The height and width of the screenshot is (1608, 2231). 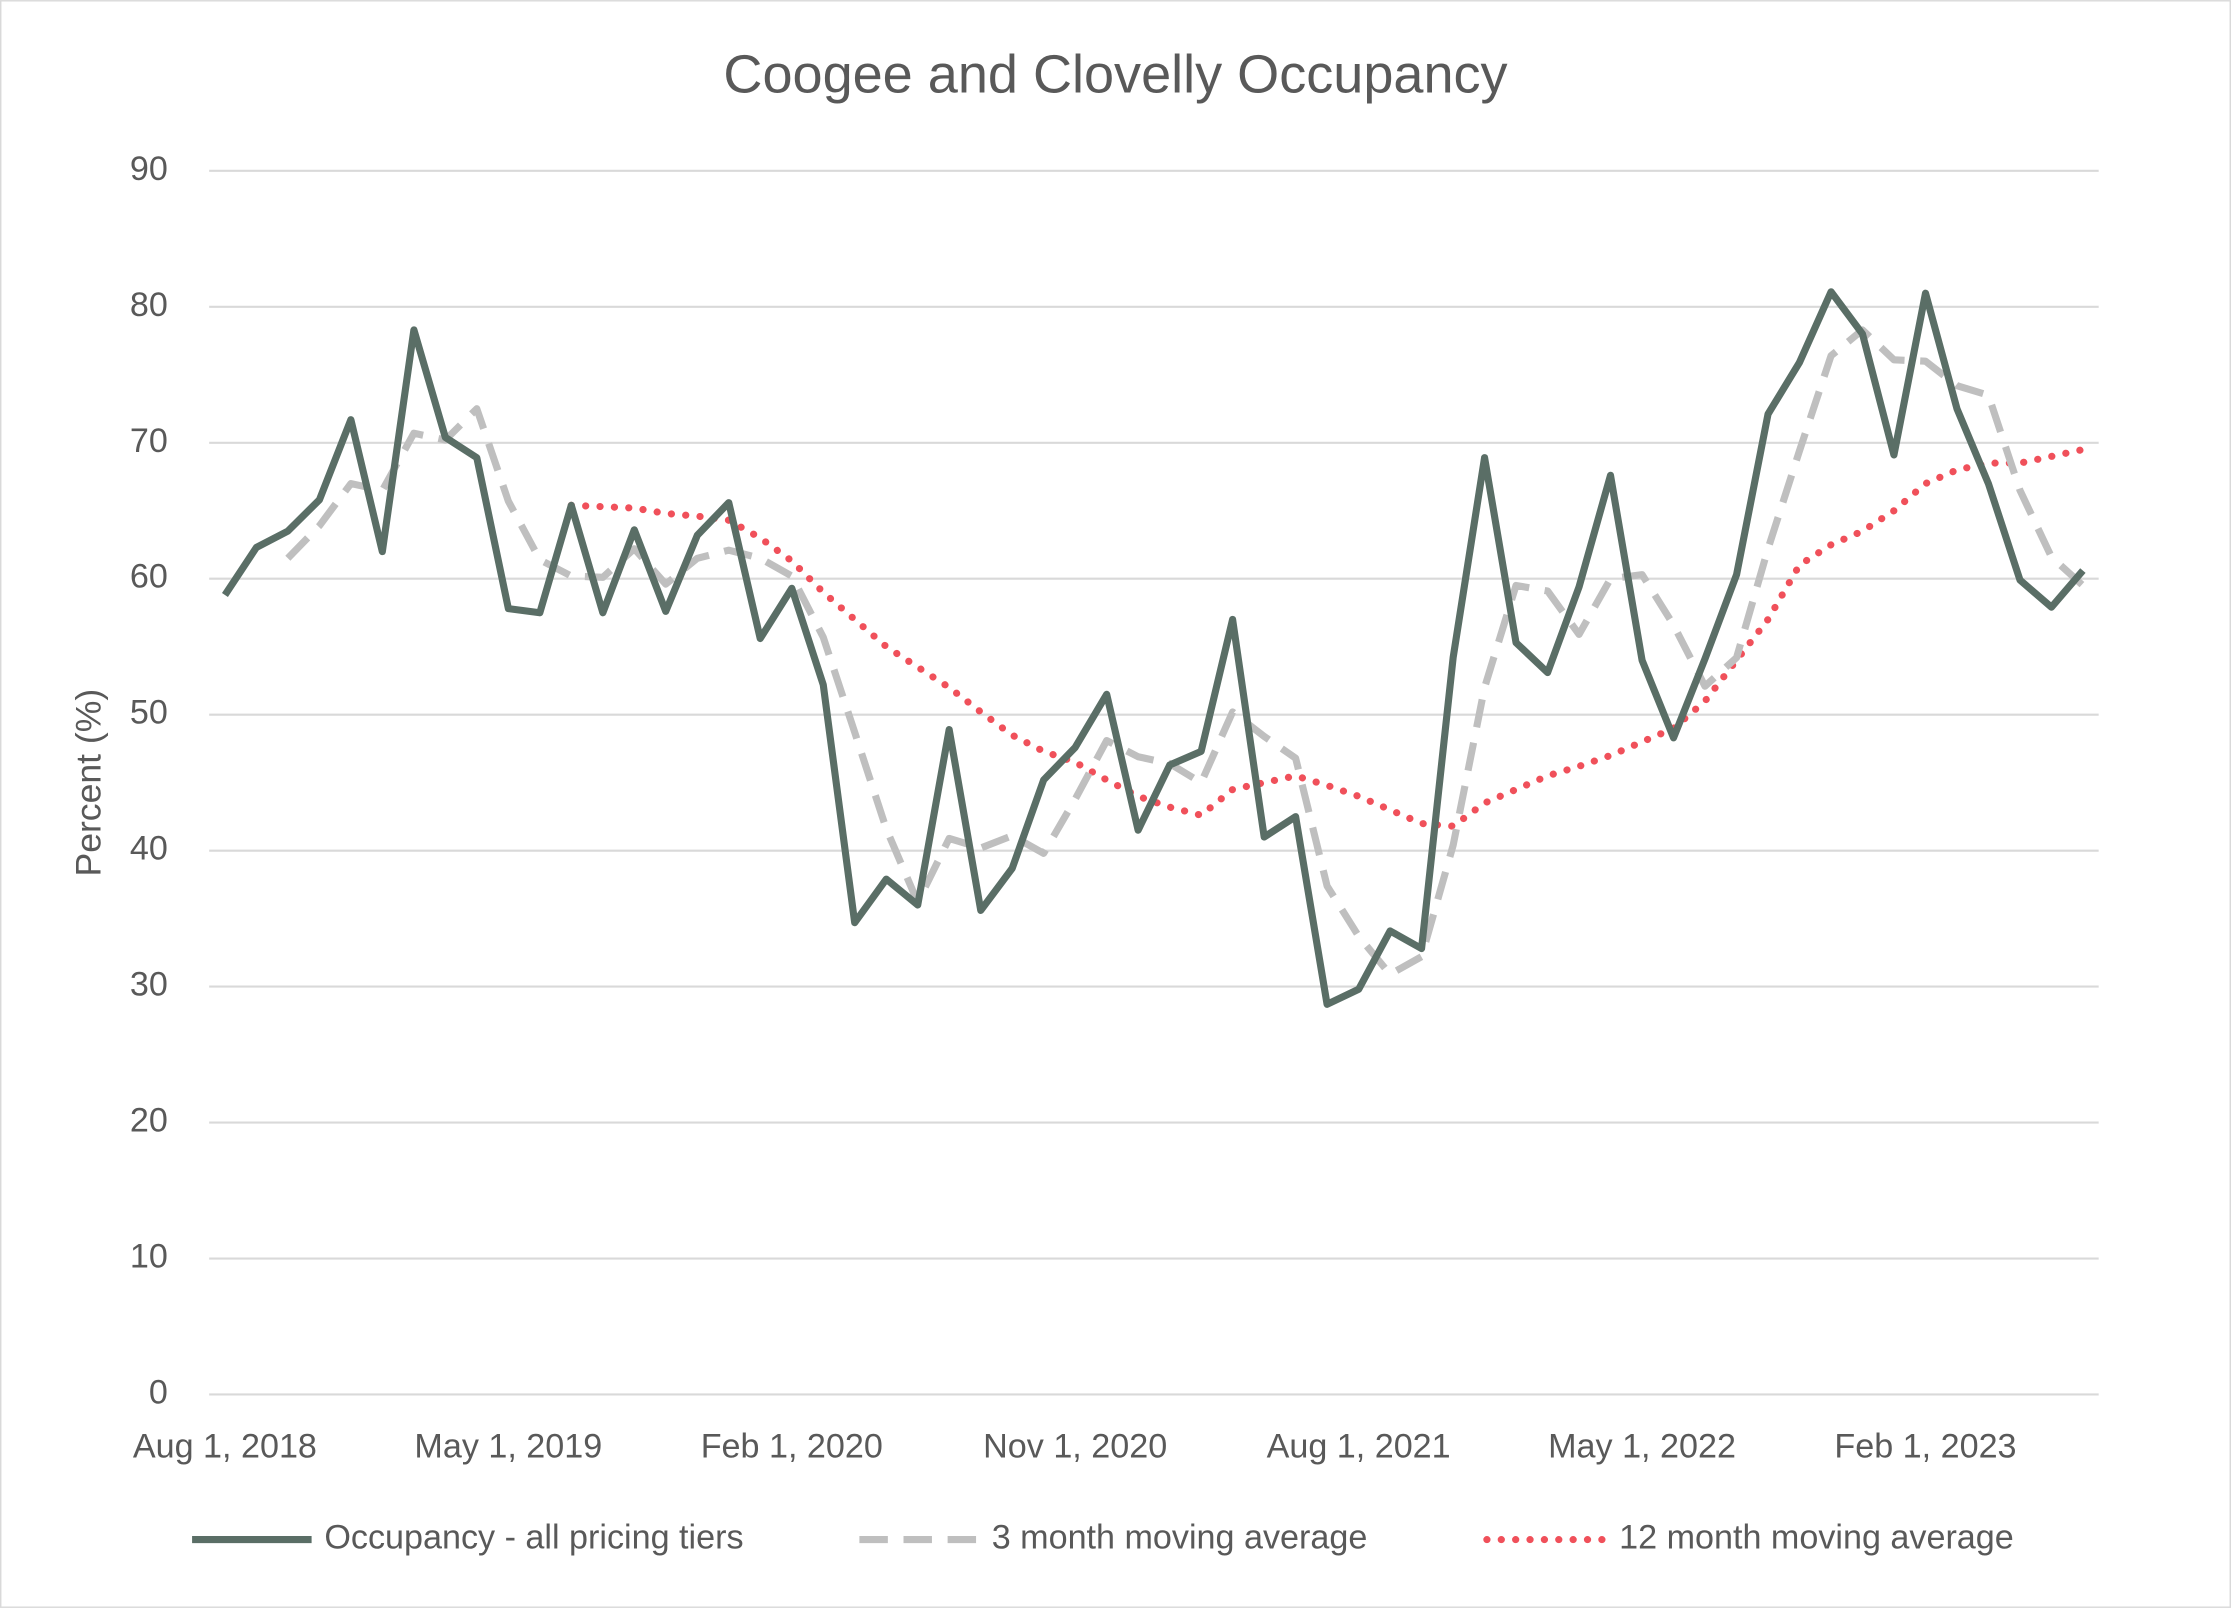 I want to click on y-tick-label: 0, so click(x=158, y=1392).